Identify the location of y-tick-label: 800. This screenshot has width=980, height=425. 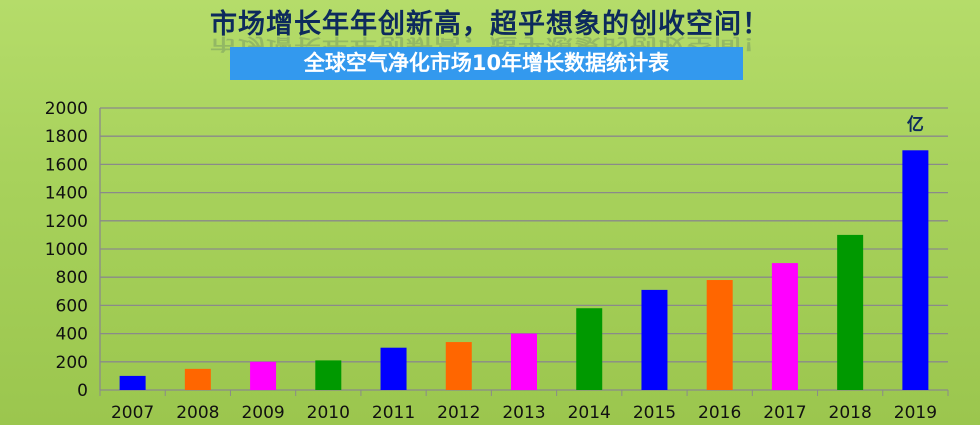
(72, 278).